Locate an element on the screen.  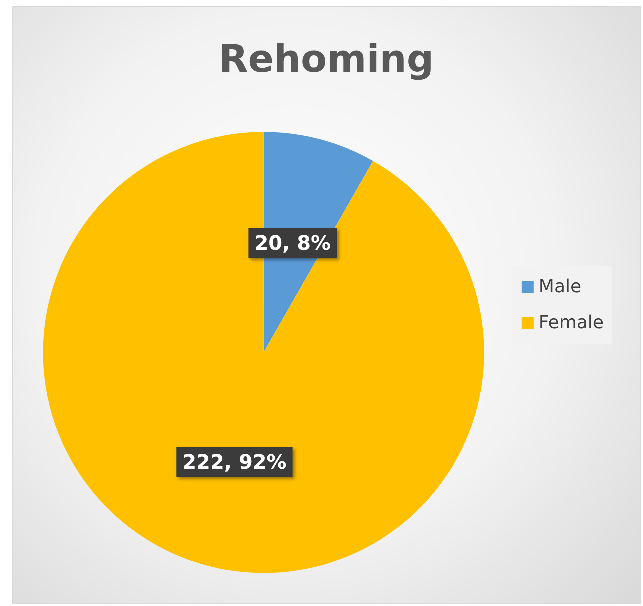
chart-title: Rehoming is located at coordinates (326, 59).